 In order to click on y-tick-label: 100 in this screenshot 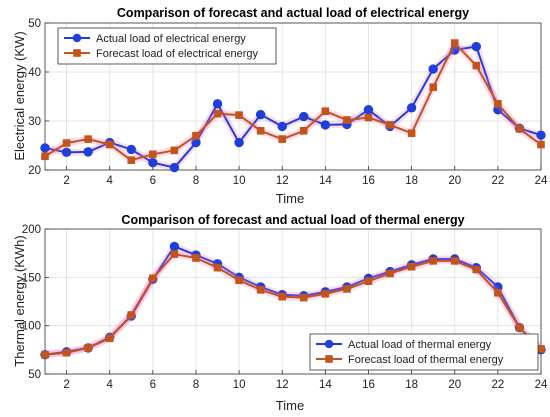, I will do `click(31, 327)`.